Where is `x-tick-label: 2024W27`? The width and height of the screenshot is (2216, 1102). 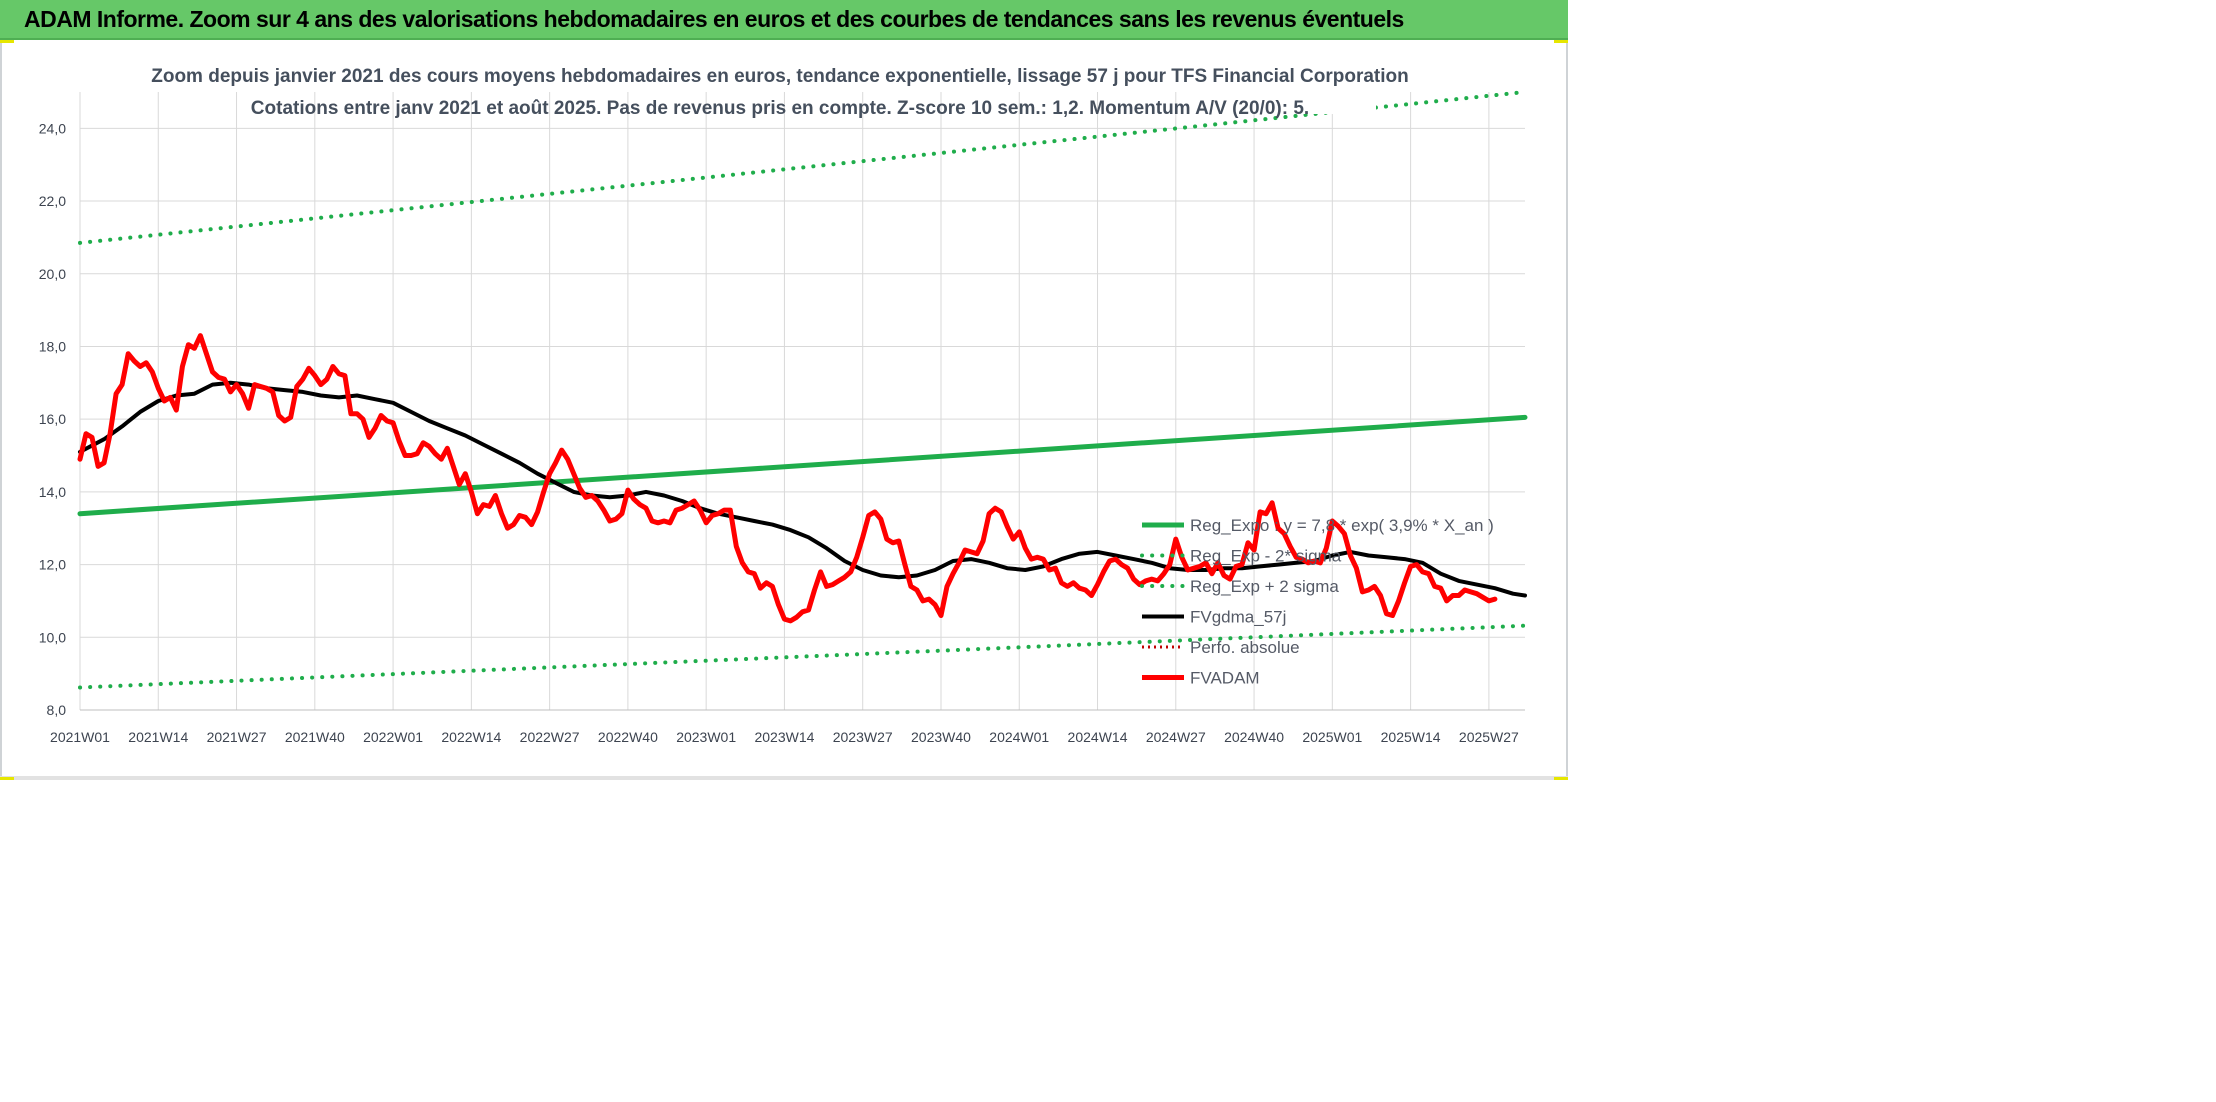
x-tick-label: 2024W27 is located at coordinates (1176, 737).